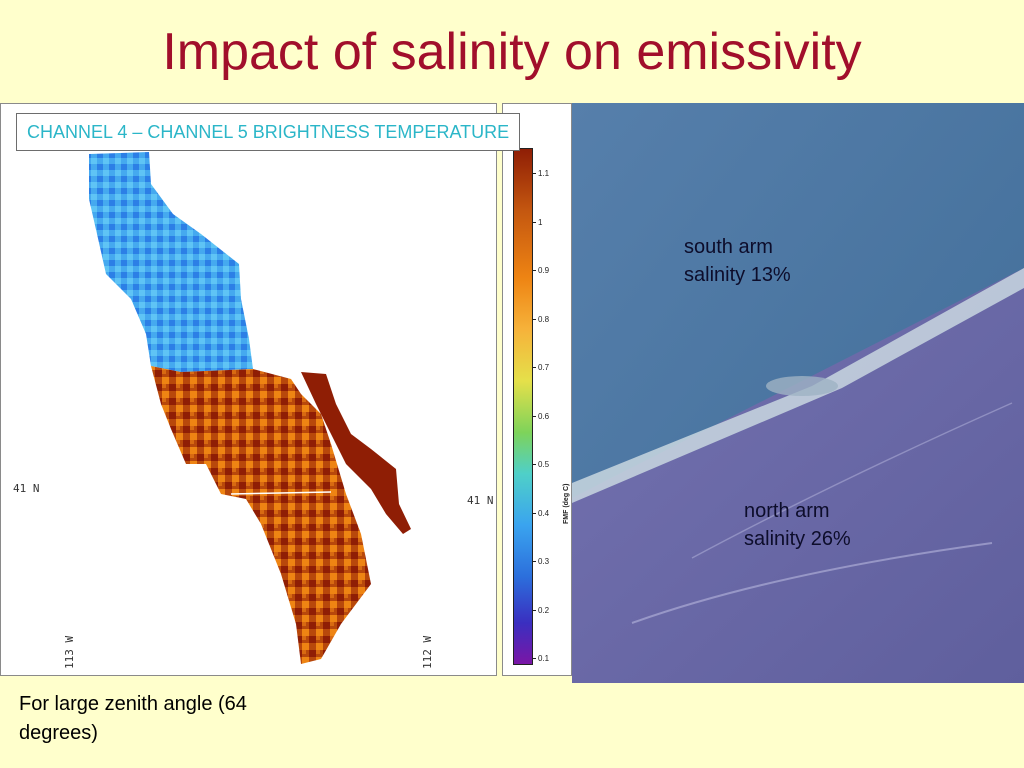  Describe the element at coordinates (540, 319) in the screenshot. I see `colorbar-tick-label: 0.8` at that location.